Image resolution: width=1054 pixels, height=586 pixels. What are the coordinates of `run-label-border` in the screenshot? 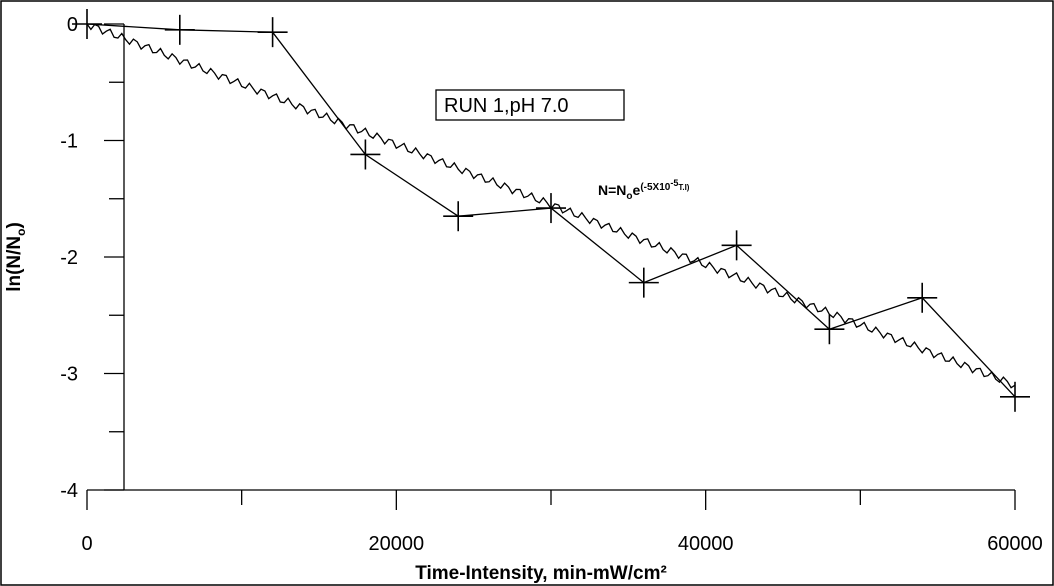 It's located at (530, 105).